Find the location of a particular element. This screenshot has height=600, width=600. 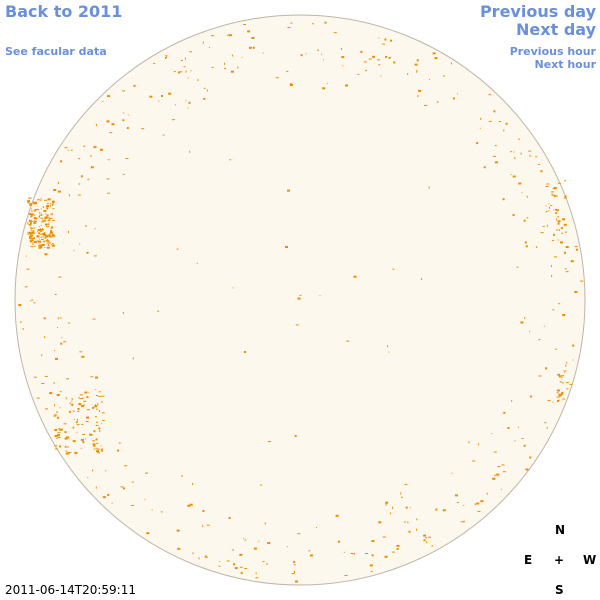

compass-west: W is located at coordinates (590, 560).